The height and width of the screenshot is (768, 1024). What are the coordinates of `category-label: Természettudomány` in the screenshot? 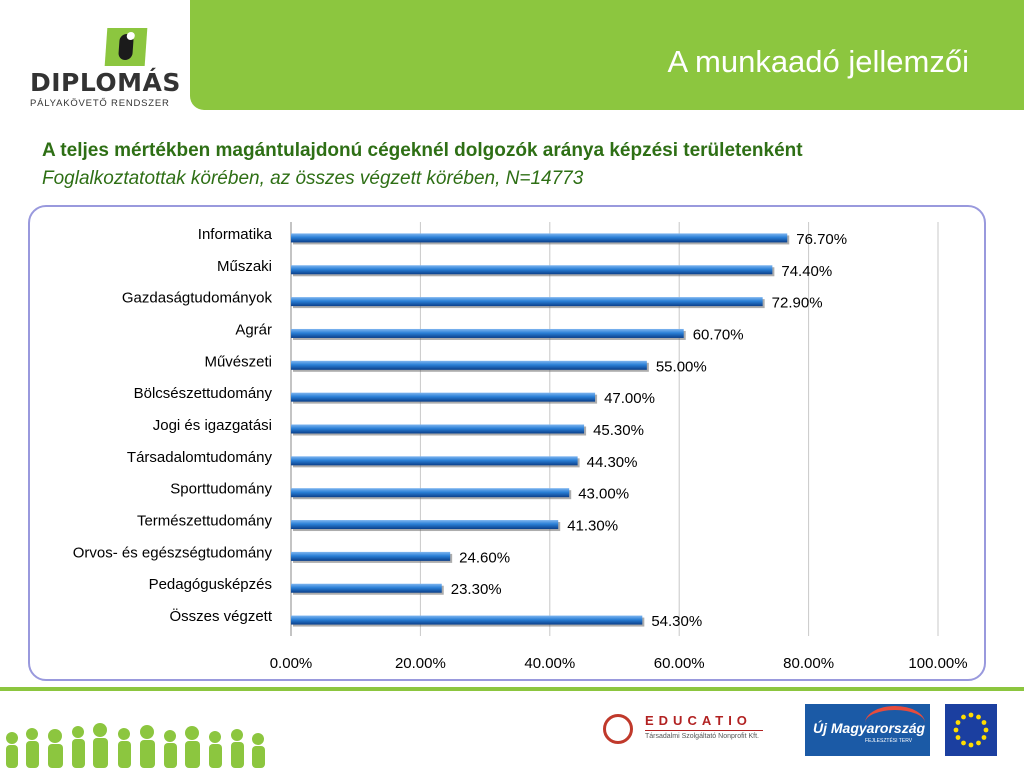 It's located at (205, 521).